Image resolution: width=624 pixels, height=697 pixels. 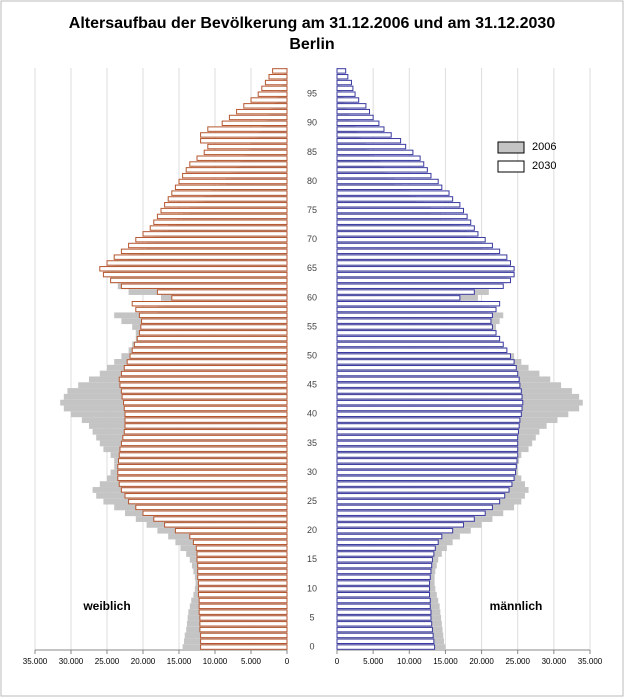 What do you see at coordinates (312, 559) in the screenshot?
I see `age-label: 15` at bounding box center [312, 559].